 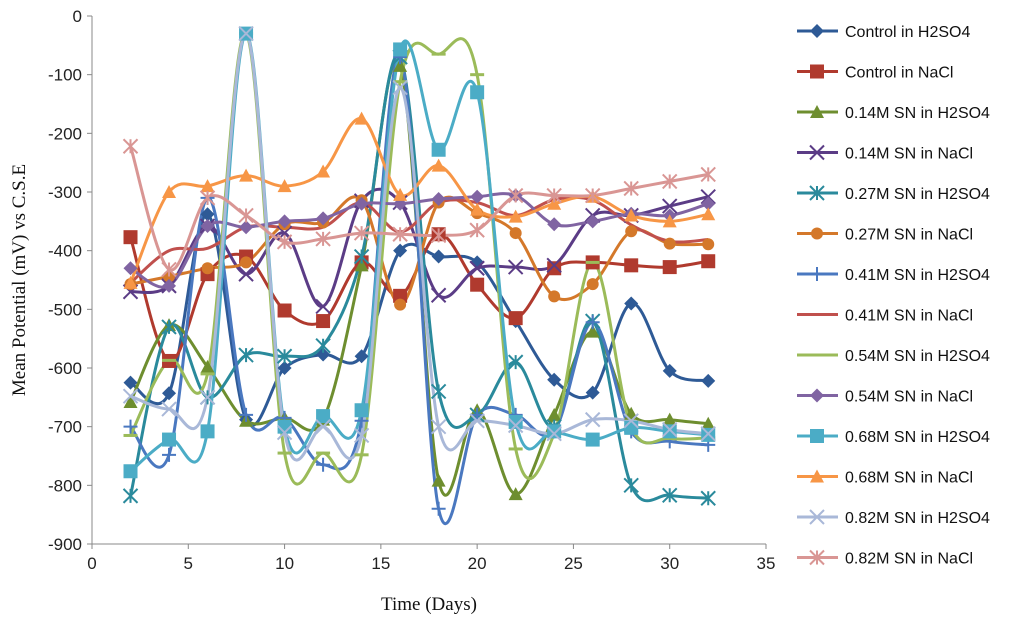 I want to click on legend-item: 0.54M SN in H2SO4, so click(x=893, y=356).